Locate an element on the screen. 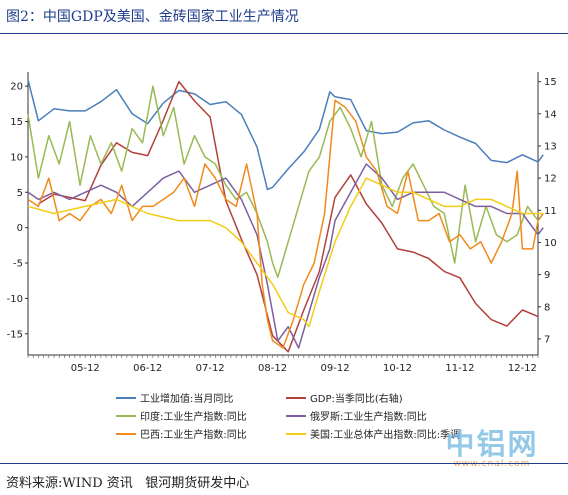 The width and height of the screenshot is (568, 495). watermark-text: 中铝网 is located at coordinates (492, 444).